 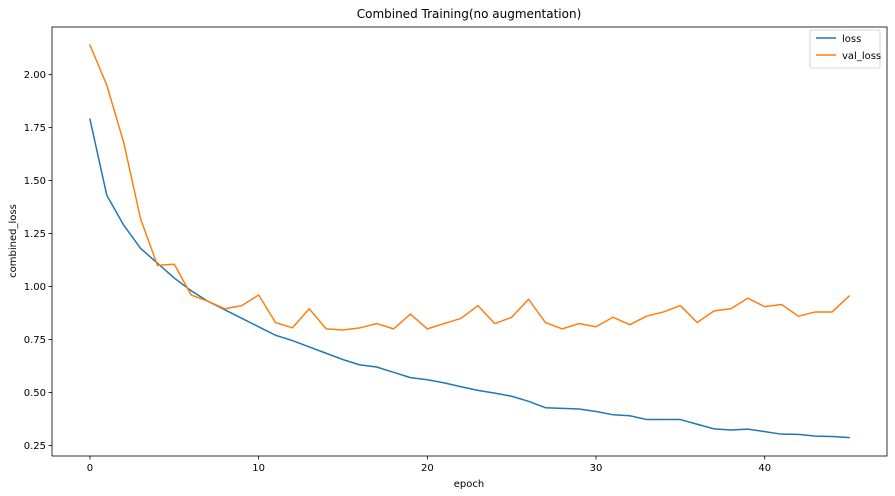 I want to click on x-tick-label: 30, so click(x=596, y=468).